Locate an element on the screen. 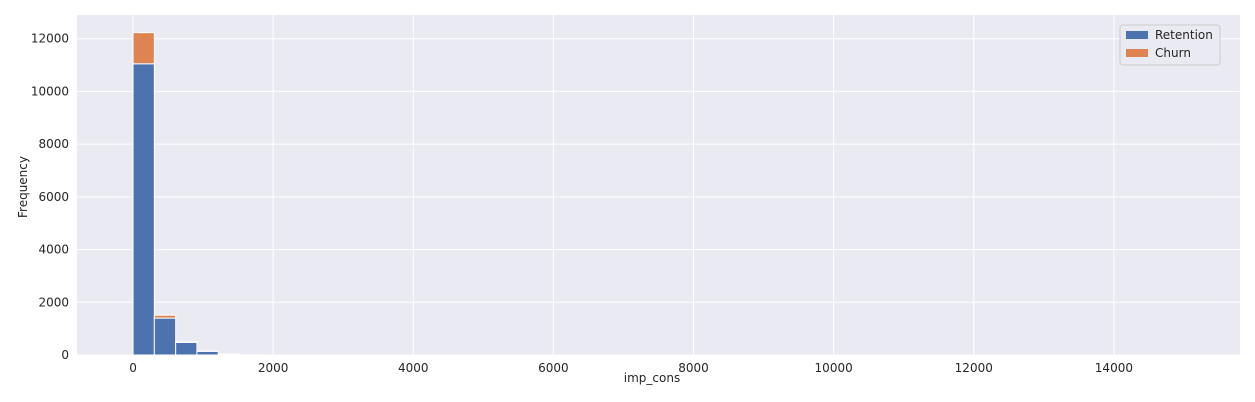 This screenshot has width=1255, height=402. y-tick-labels: 0 2000 4000 6000 8000 10000 12000 is located at coordinates (50, 197).